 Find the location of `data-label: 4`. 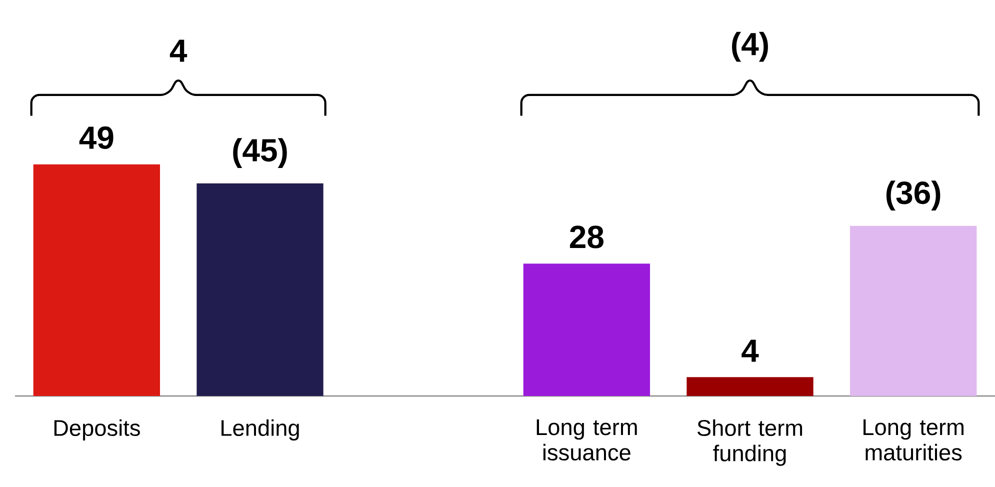

data-label: 4 is located at coordinates (750, 351).